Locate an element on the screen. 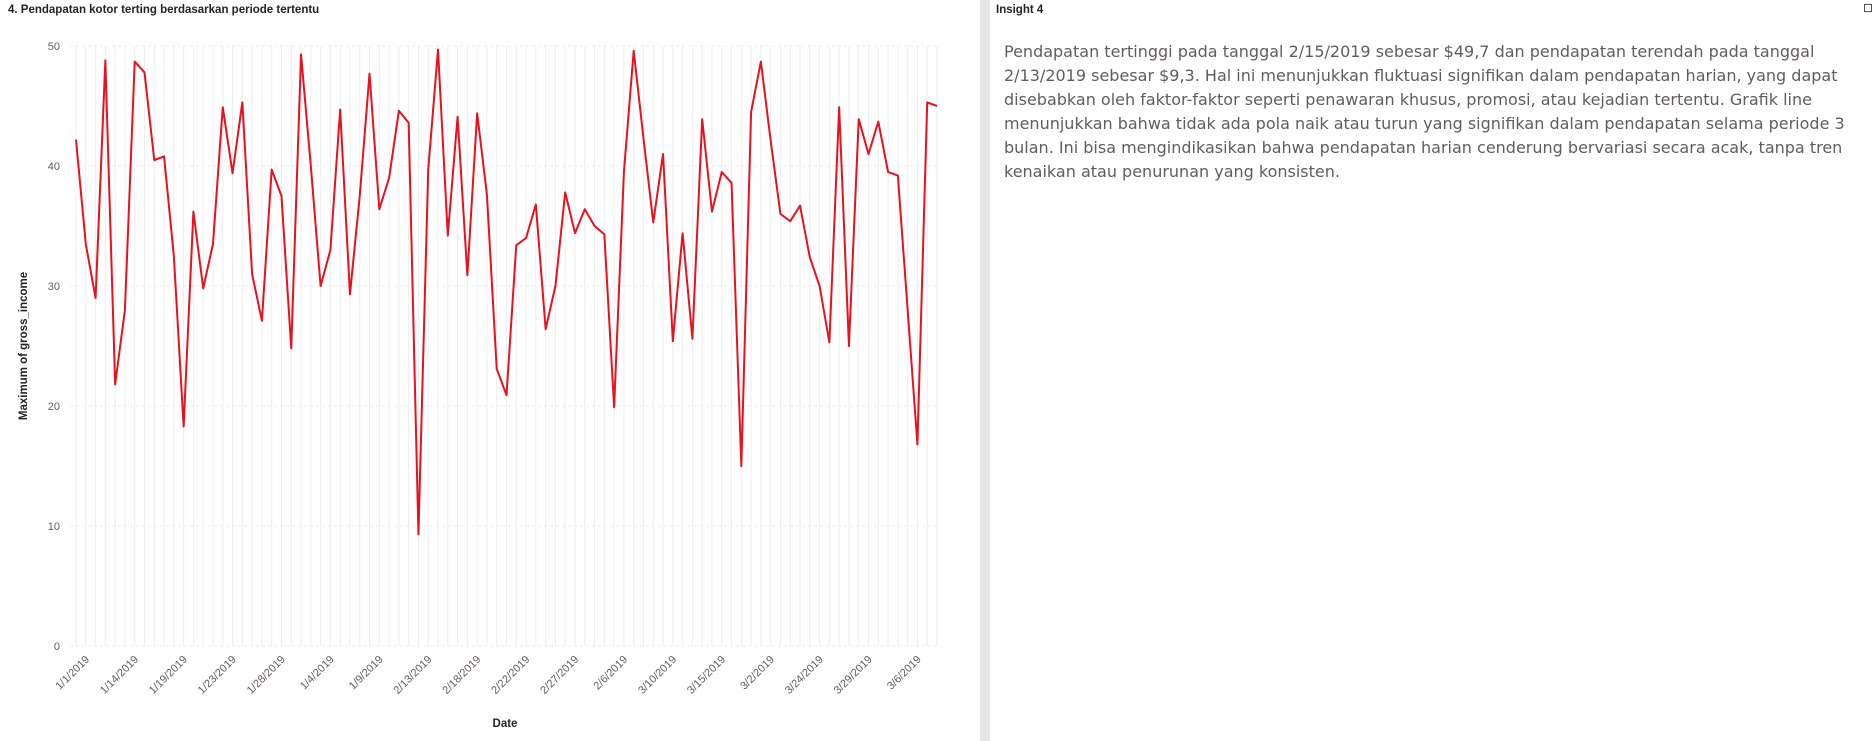 The height and width of the screenshot is (741, 1874). y-axis-ticks: 0 10 20 30 40 50 is located at coordinates (54, 347).